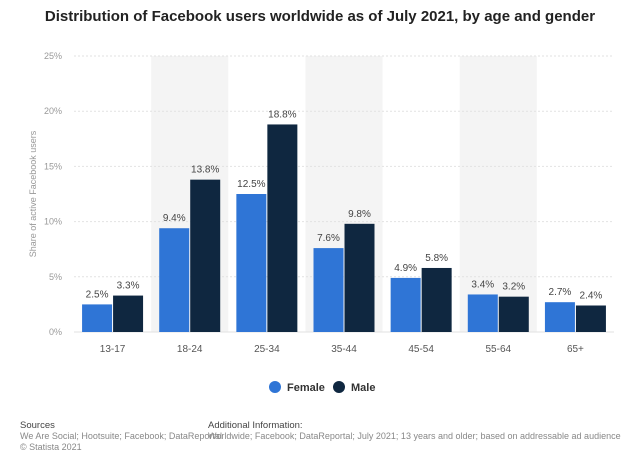  What do you see at coordinates (591, 296) in the screenshot?
I see `data-label: 2.4%` at bounding box center [591, 296].